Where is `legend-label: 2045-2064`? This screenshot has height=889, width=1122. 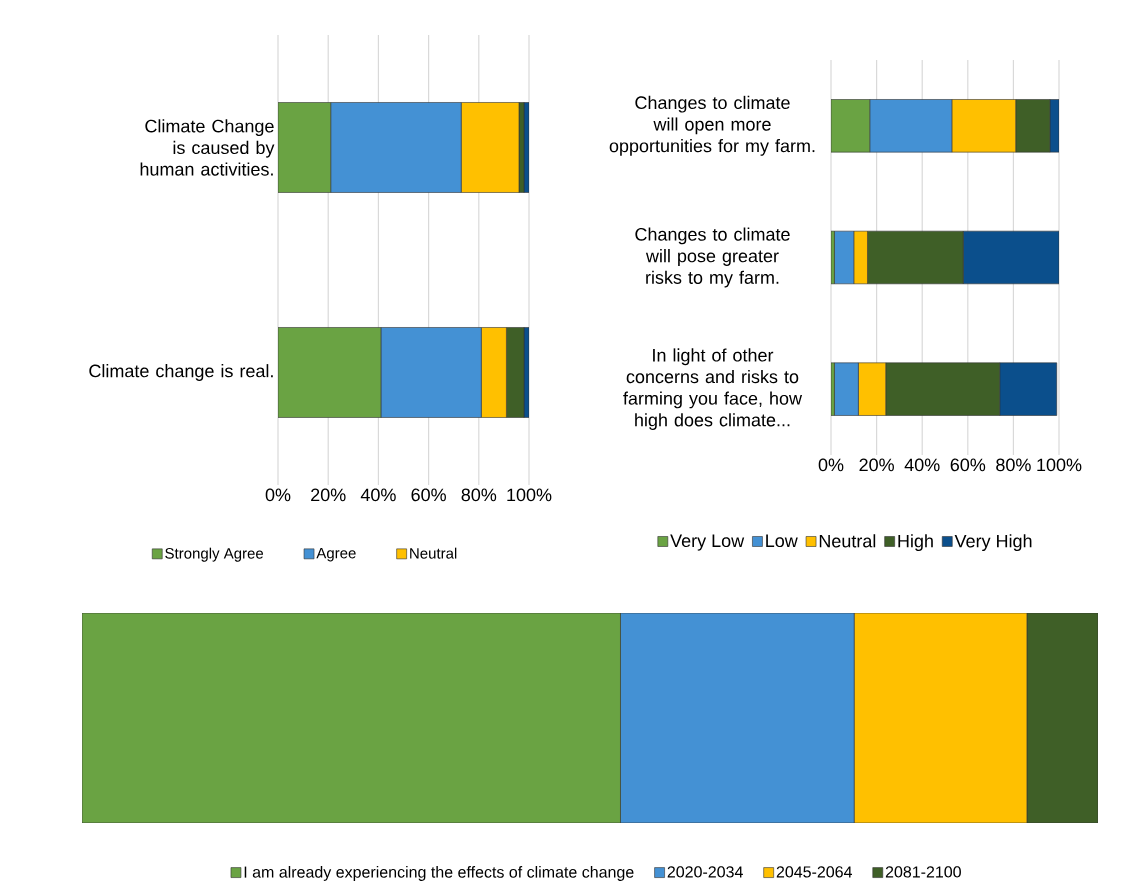 legend-label: 2045-2064 is located at coordinates (814, 872).